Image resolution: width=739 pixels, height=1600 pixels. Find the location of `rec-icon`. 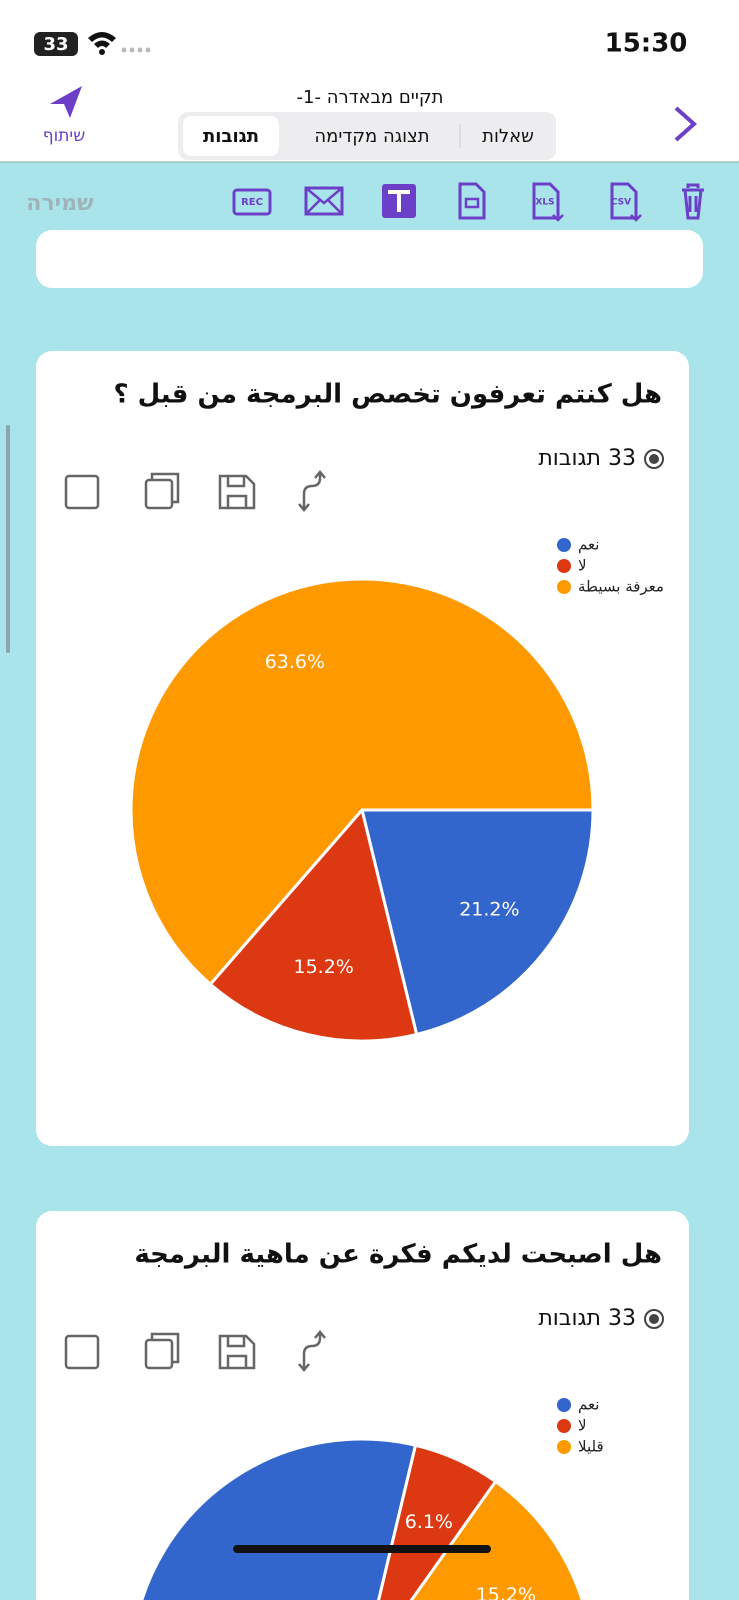

rec-icon is located at coordinates (252, 202).